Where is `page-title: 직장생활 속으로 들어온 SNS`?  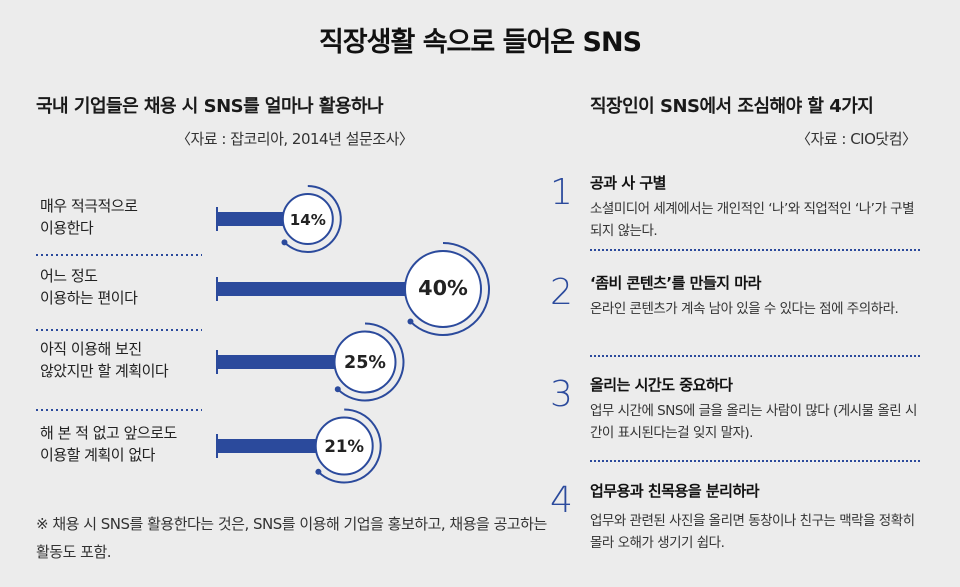
page-title: 직장생활 속으로 들어온 SNS is located at coordinates (480, 42).